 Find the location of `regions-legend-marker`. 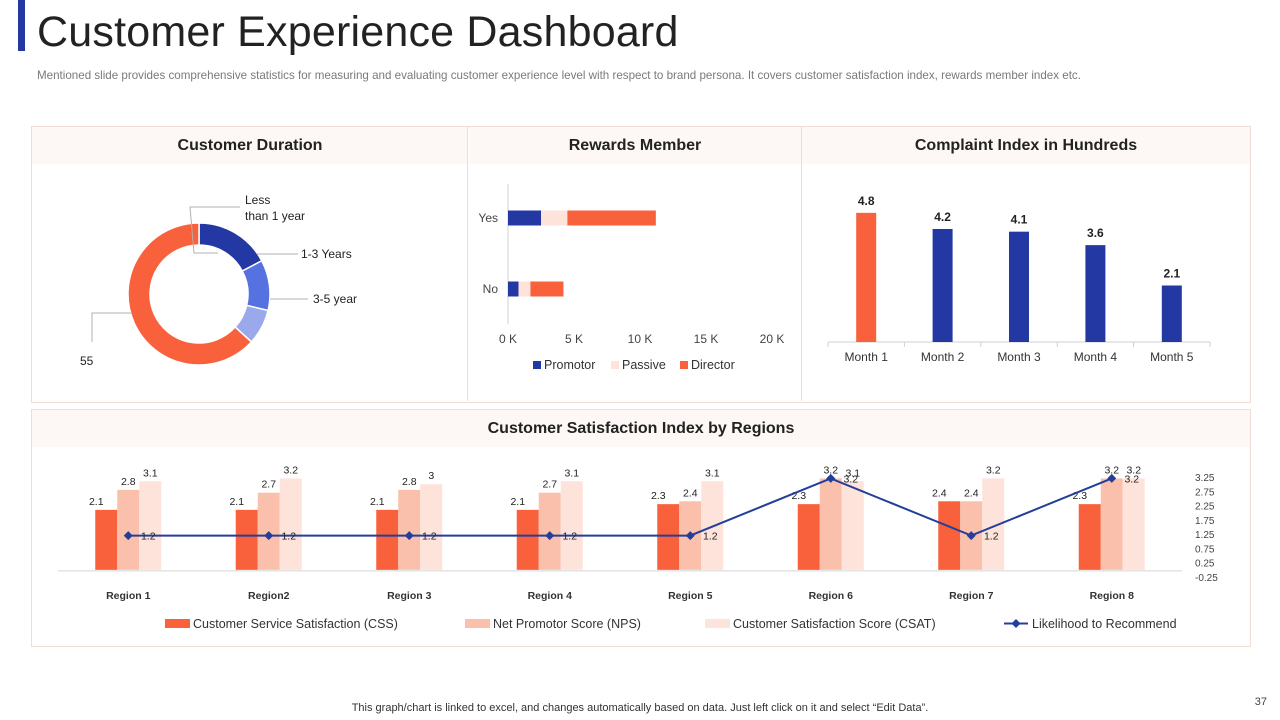

regions-legend-marker is located at coordinates (1016, 623).